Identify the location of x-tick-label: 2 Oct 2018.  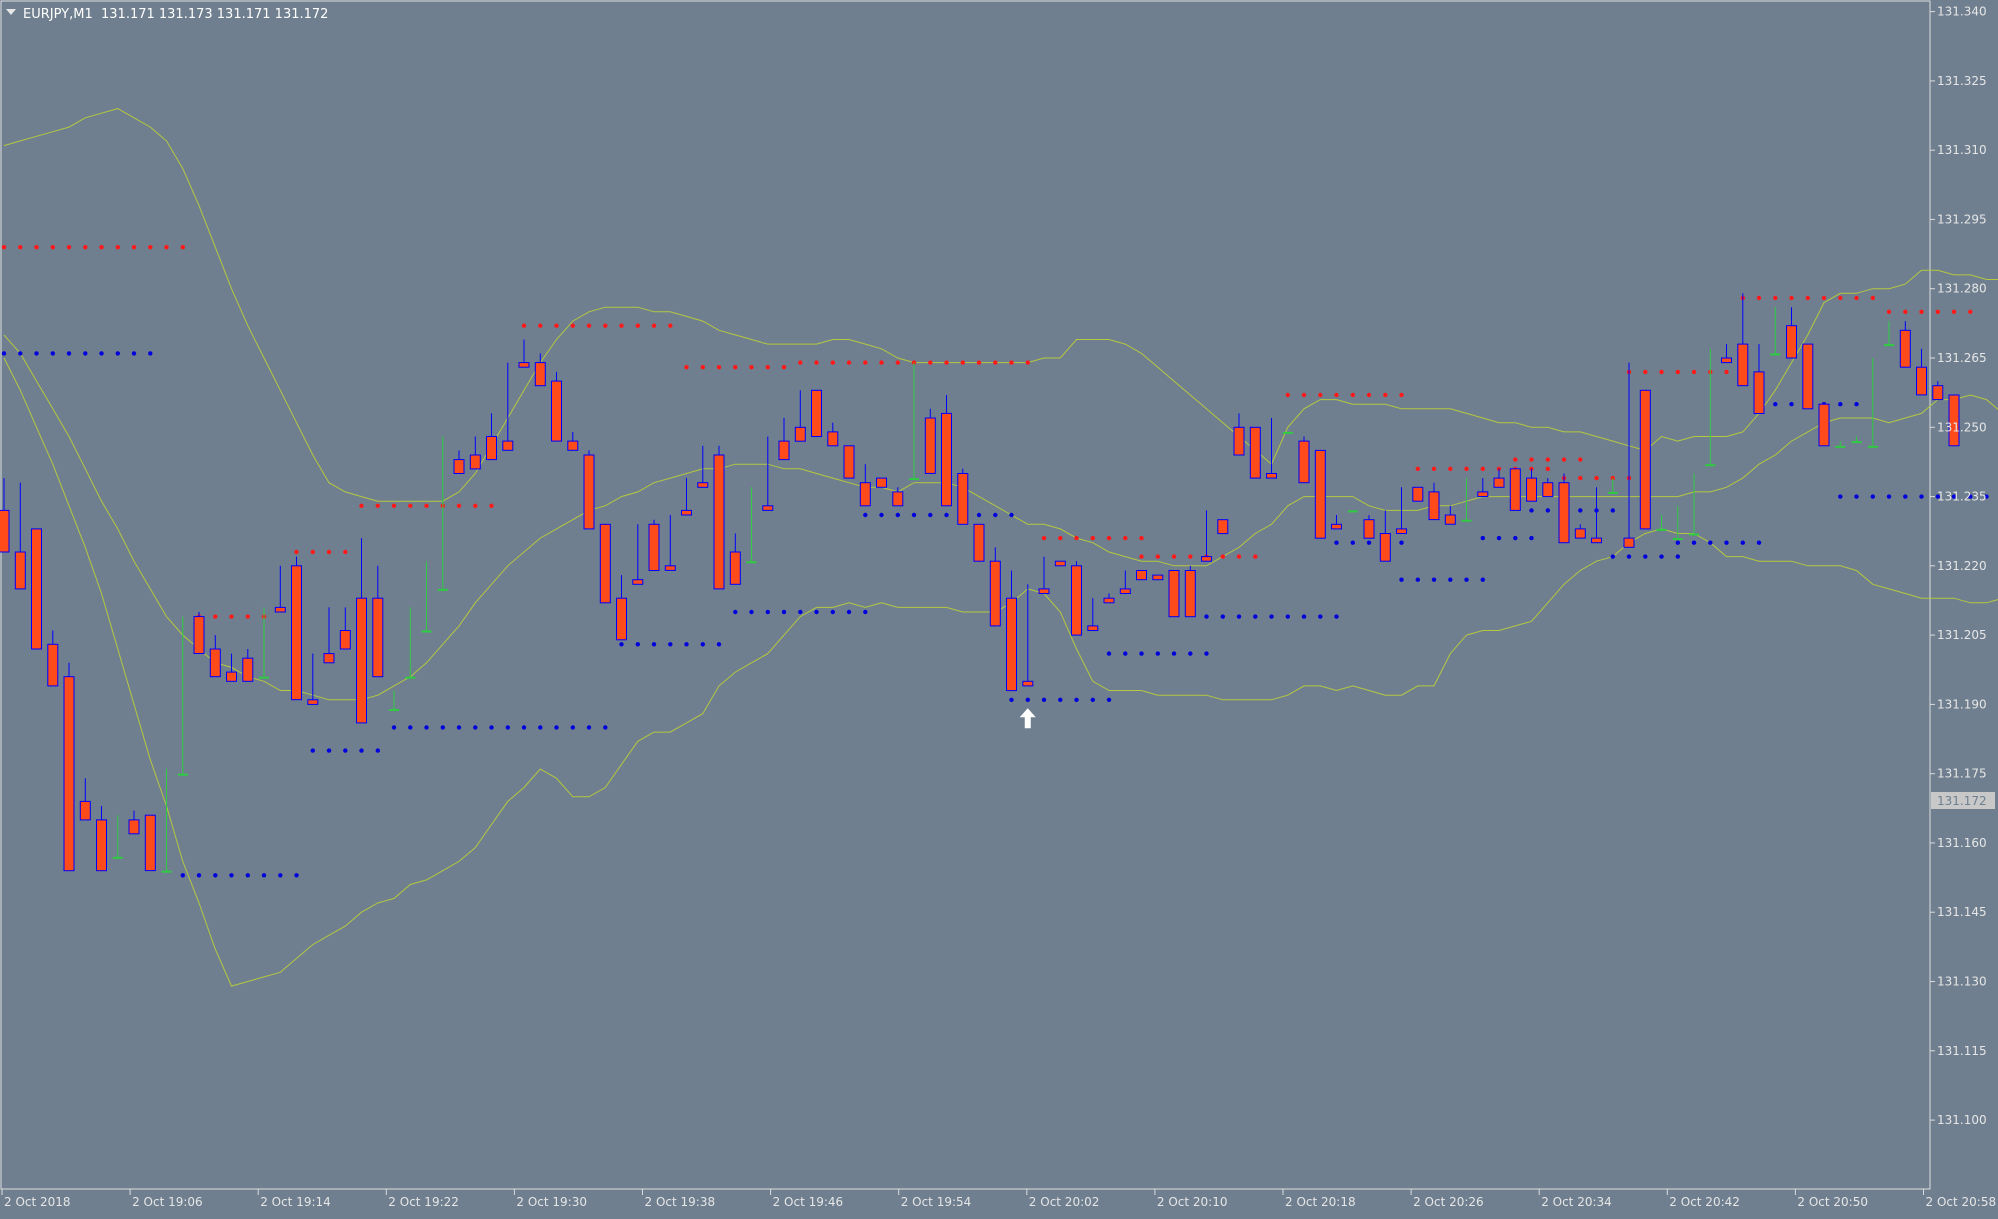
(37, 1202).